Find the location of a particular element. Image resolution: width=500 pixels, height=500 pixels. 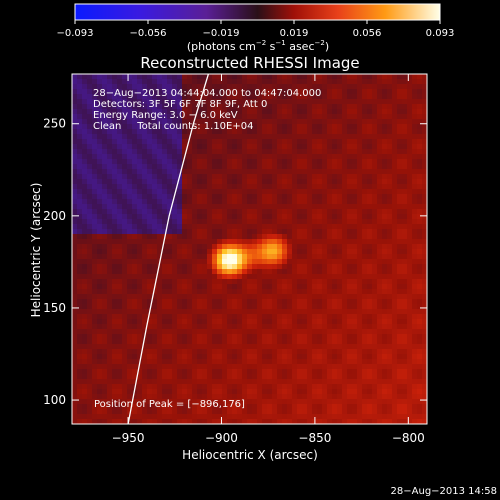

x-tick-label: −800 is located at coordinates (408, 438).